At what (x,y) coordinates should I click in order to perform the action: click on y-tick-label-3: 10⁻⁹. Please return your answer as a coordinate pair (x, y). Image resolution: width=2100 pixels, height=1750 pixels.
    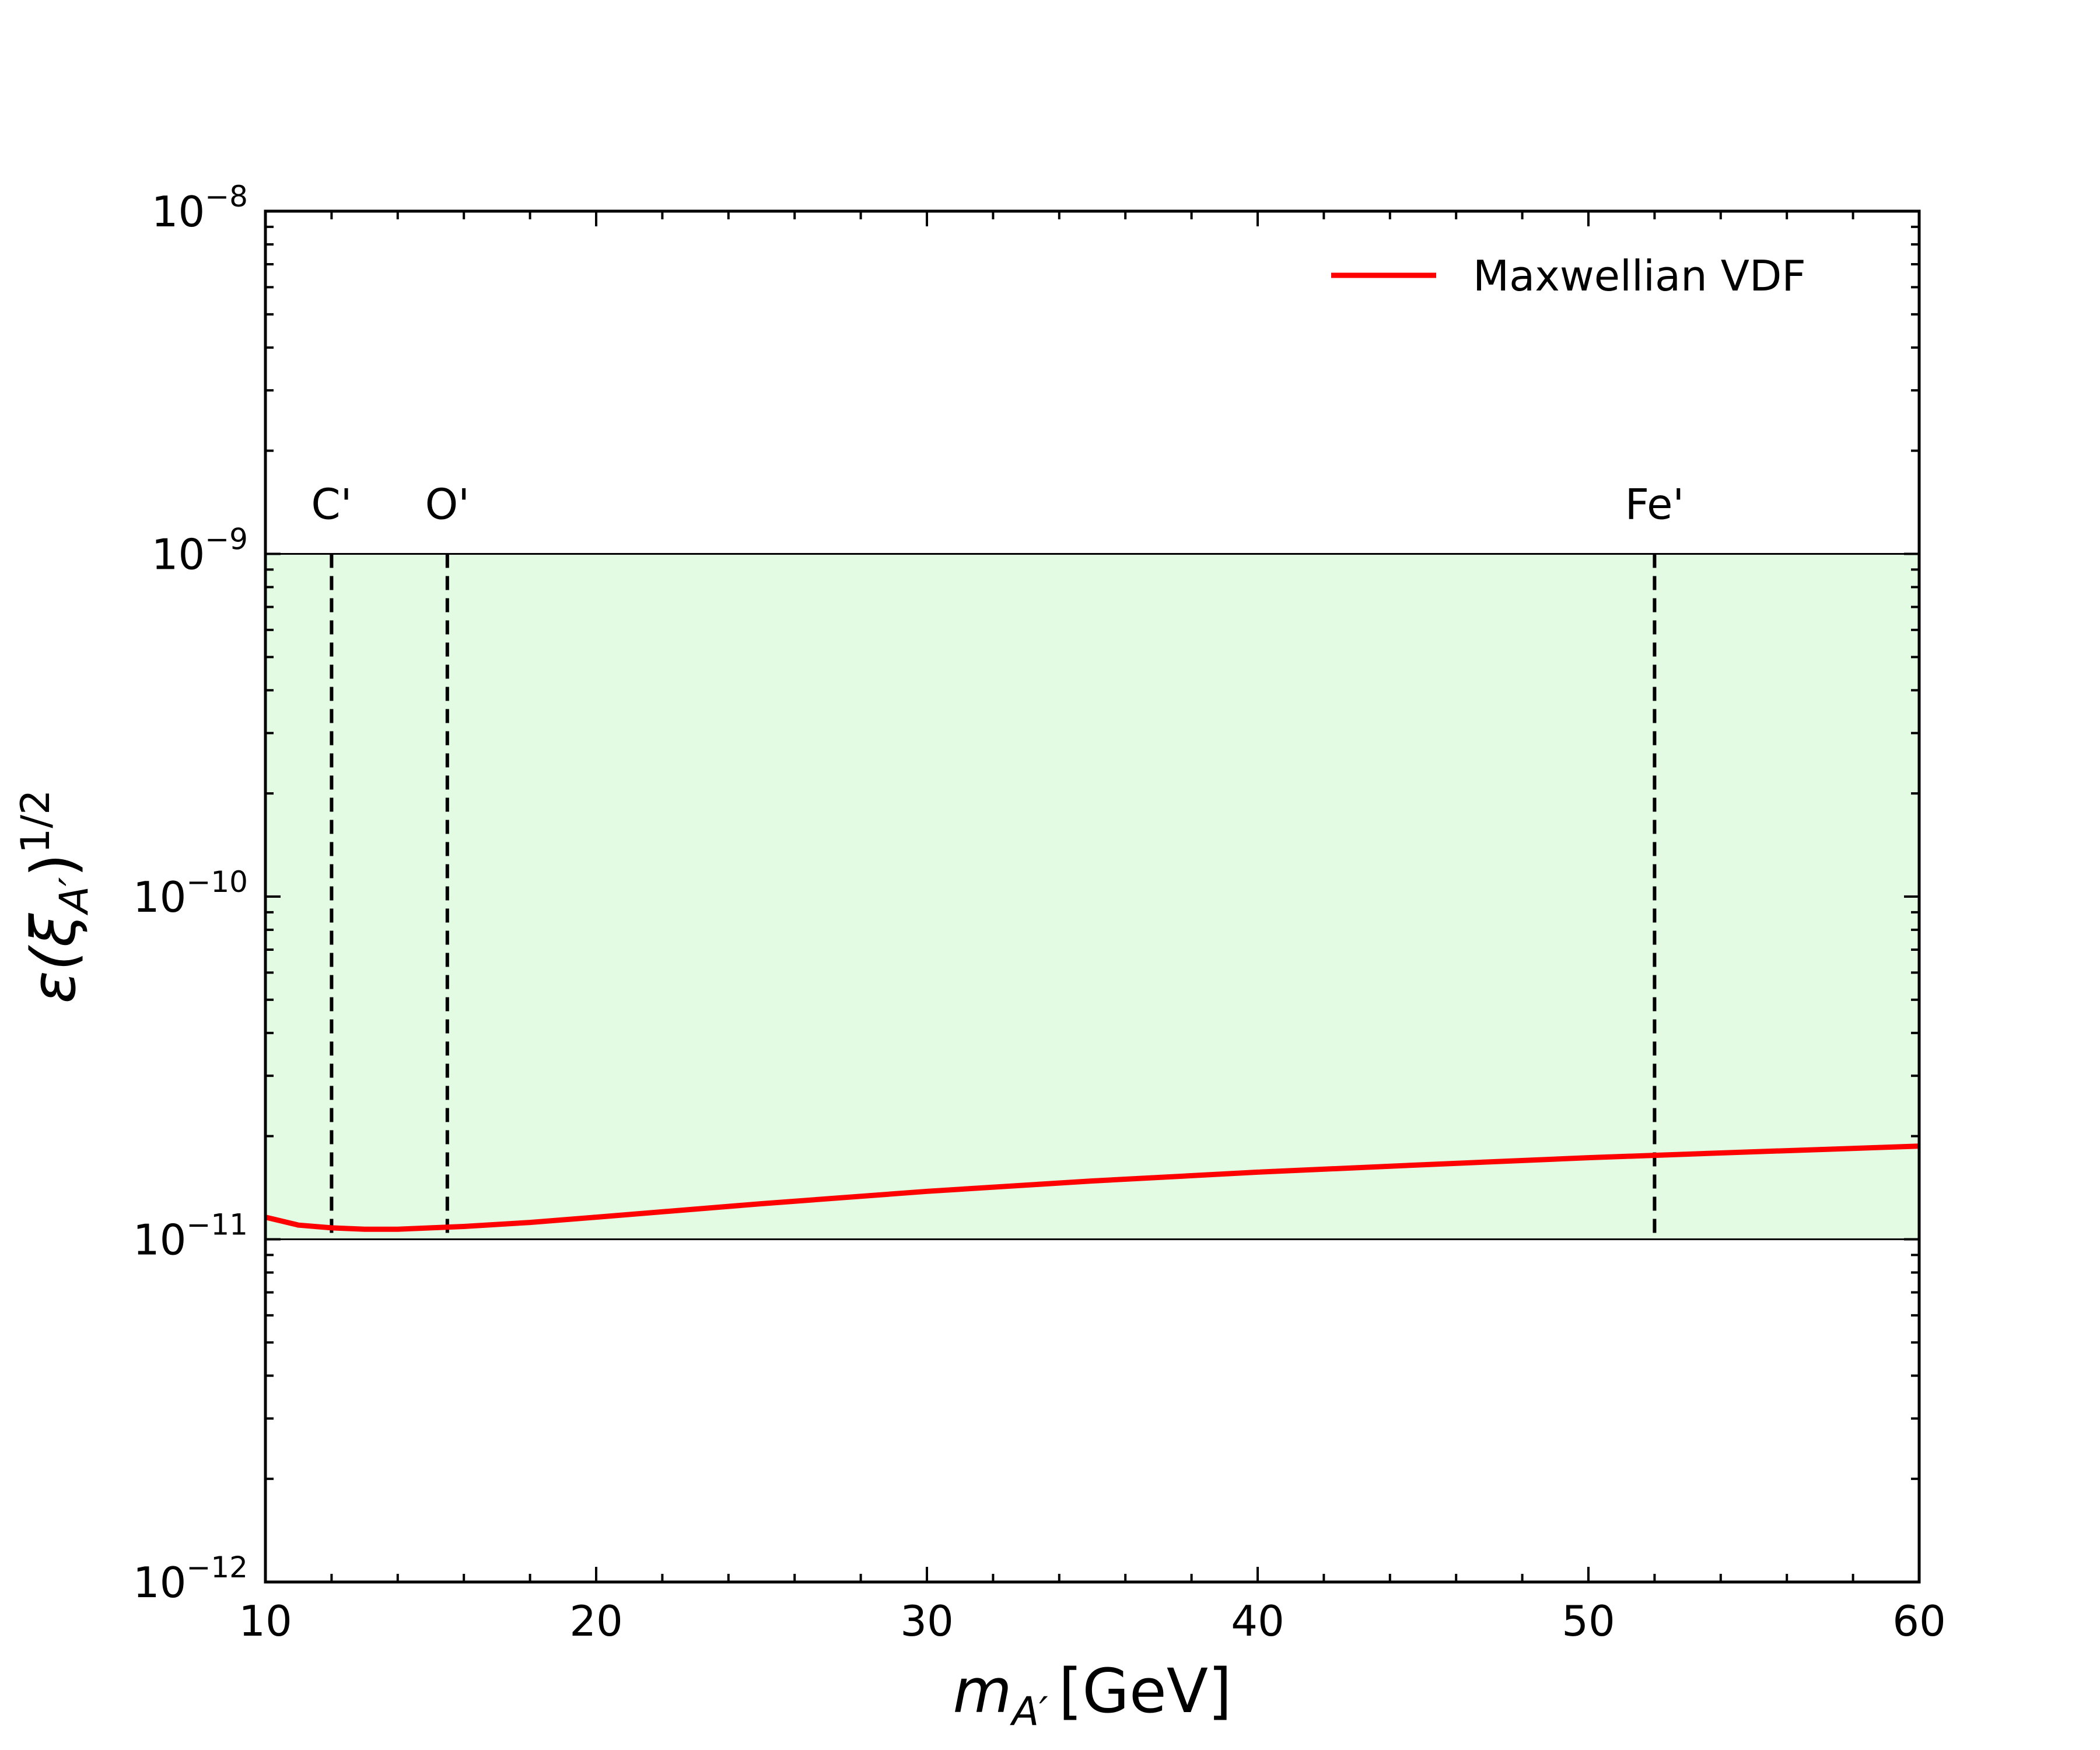
    Looking at the image, I should click on (200, 551).